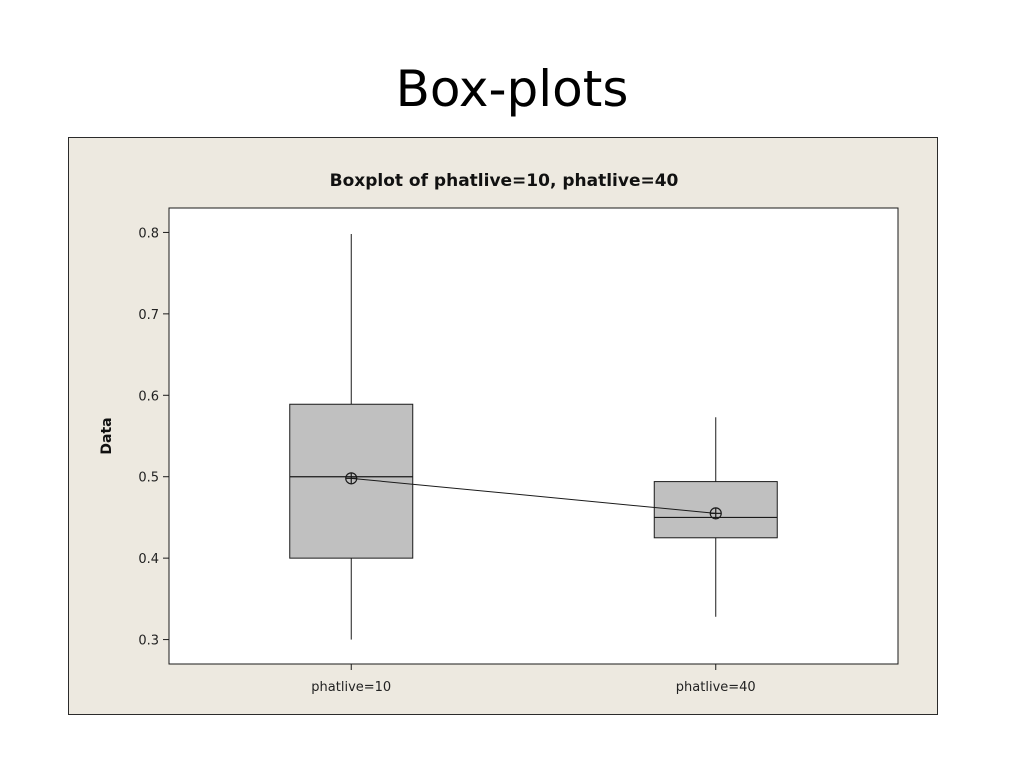 This screenshot has height=768, width=1024. Describe the element at coordinates (148, 233) in the screenshot. I see `y-tick-label: 0.8` at that location.